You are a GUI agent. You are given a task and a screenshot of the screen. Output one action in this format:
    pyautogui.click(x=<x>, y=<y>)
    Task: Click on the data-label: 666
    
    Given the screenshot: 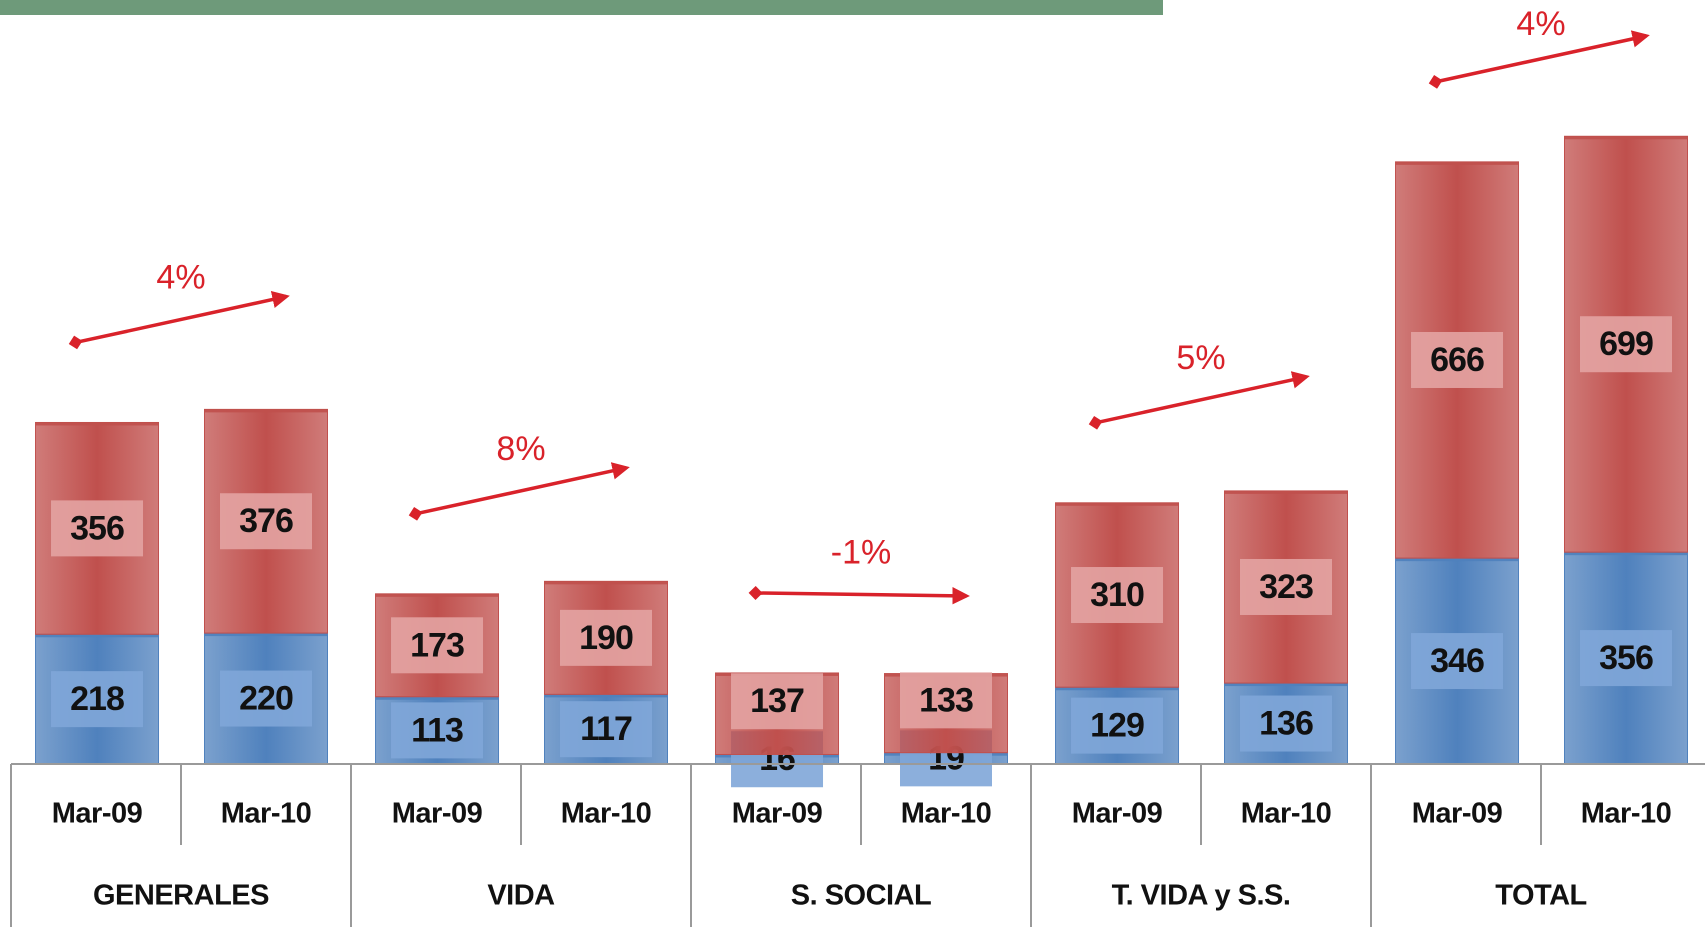 What is the action you would take?
    pyautogui.click(x=1457, y=360)
    